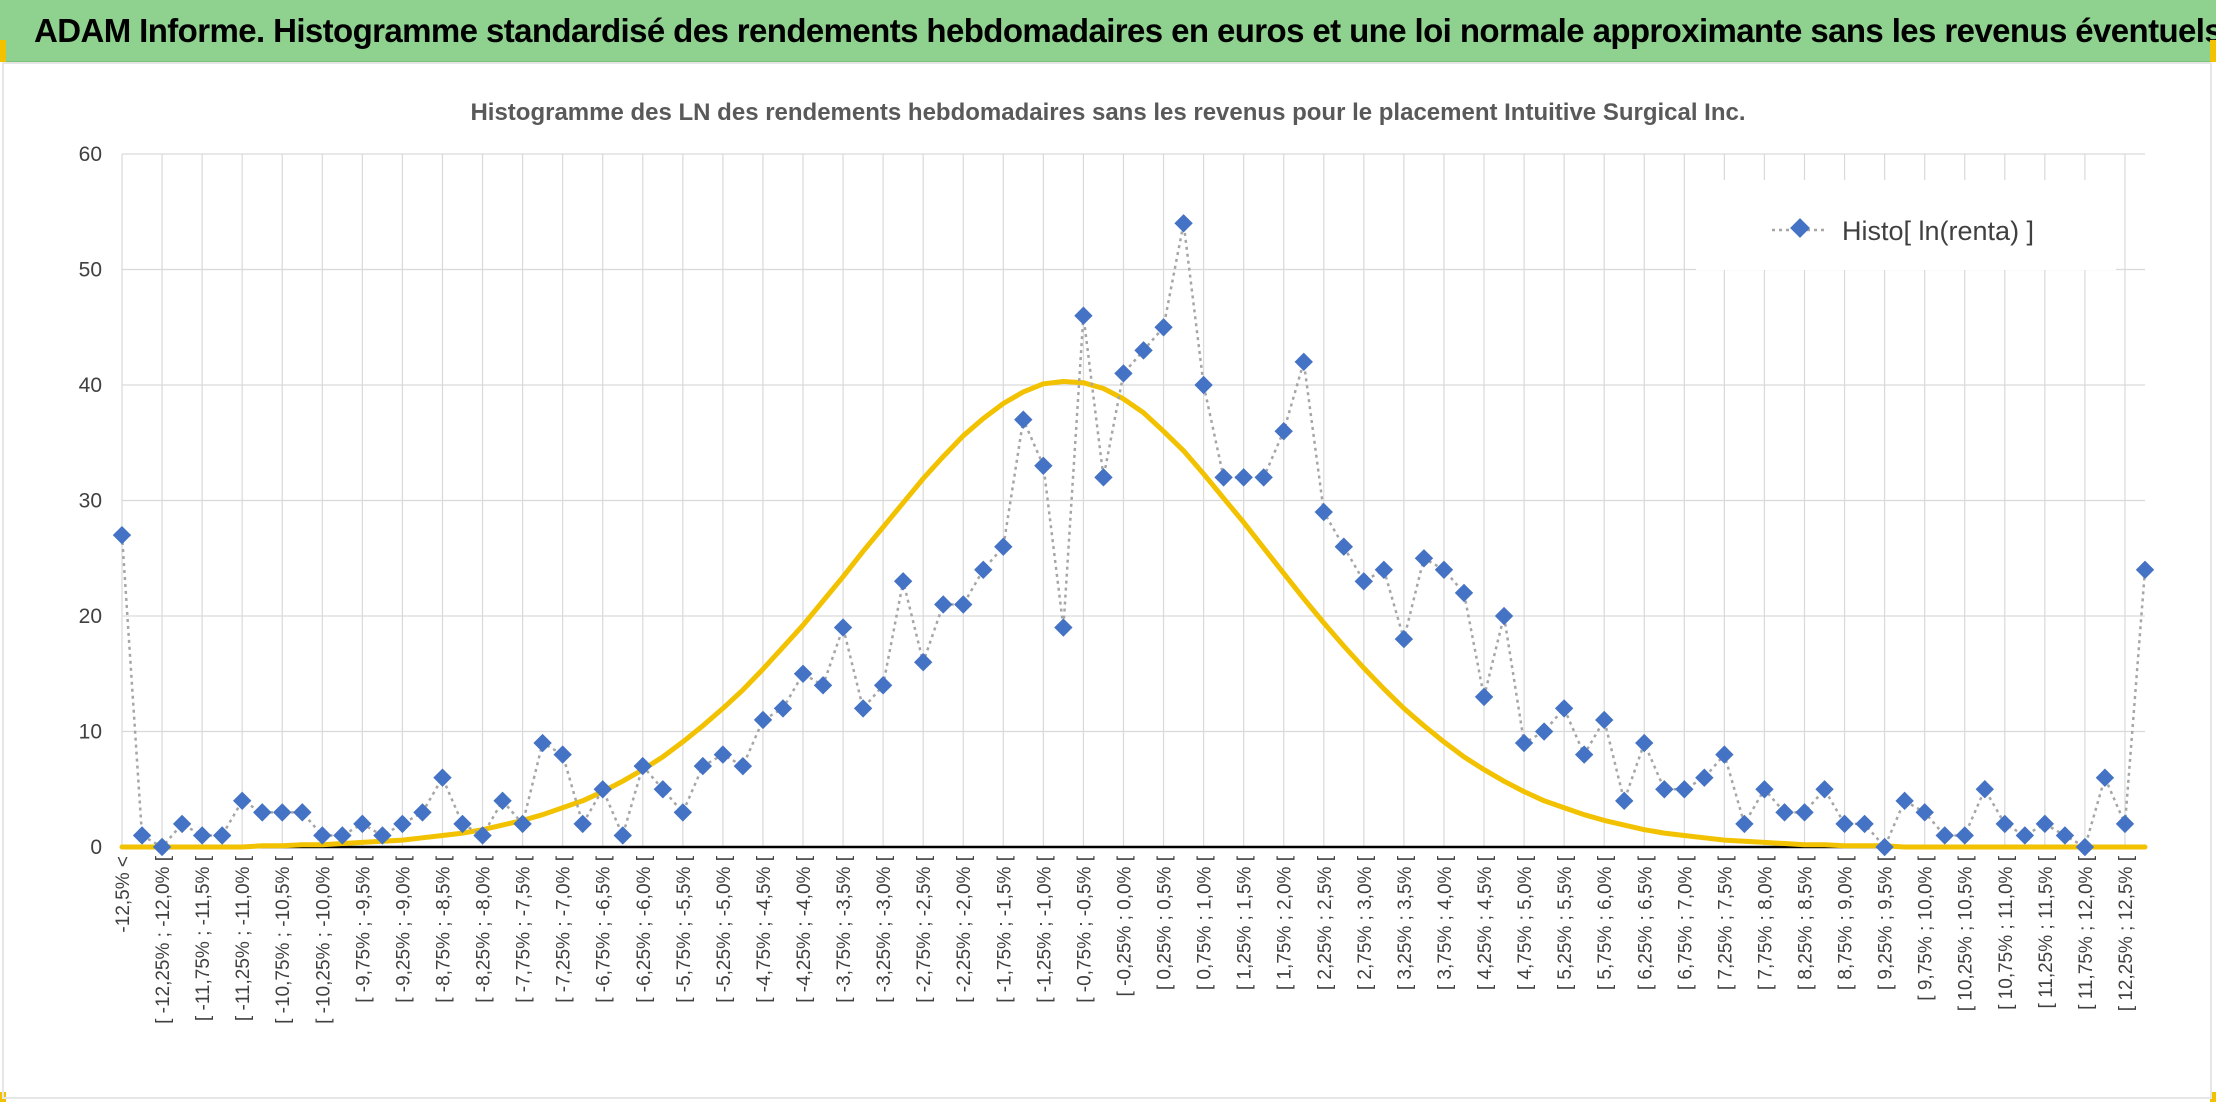 The width and height of the screenshot is (2216, 1102). I want to click on x-tick-label: [ 5,75% ; 6,0% [, so click(1605, 922).